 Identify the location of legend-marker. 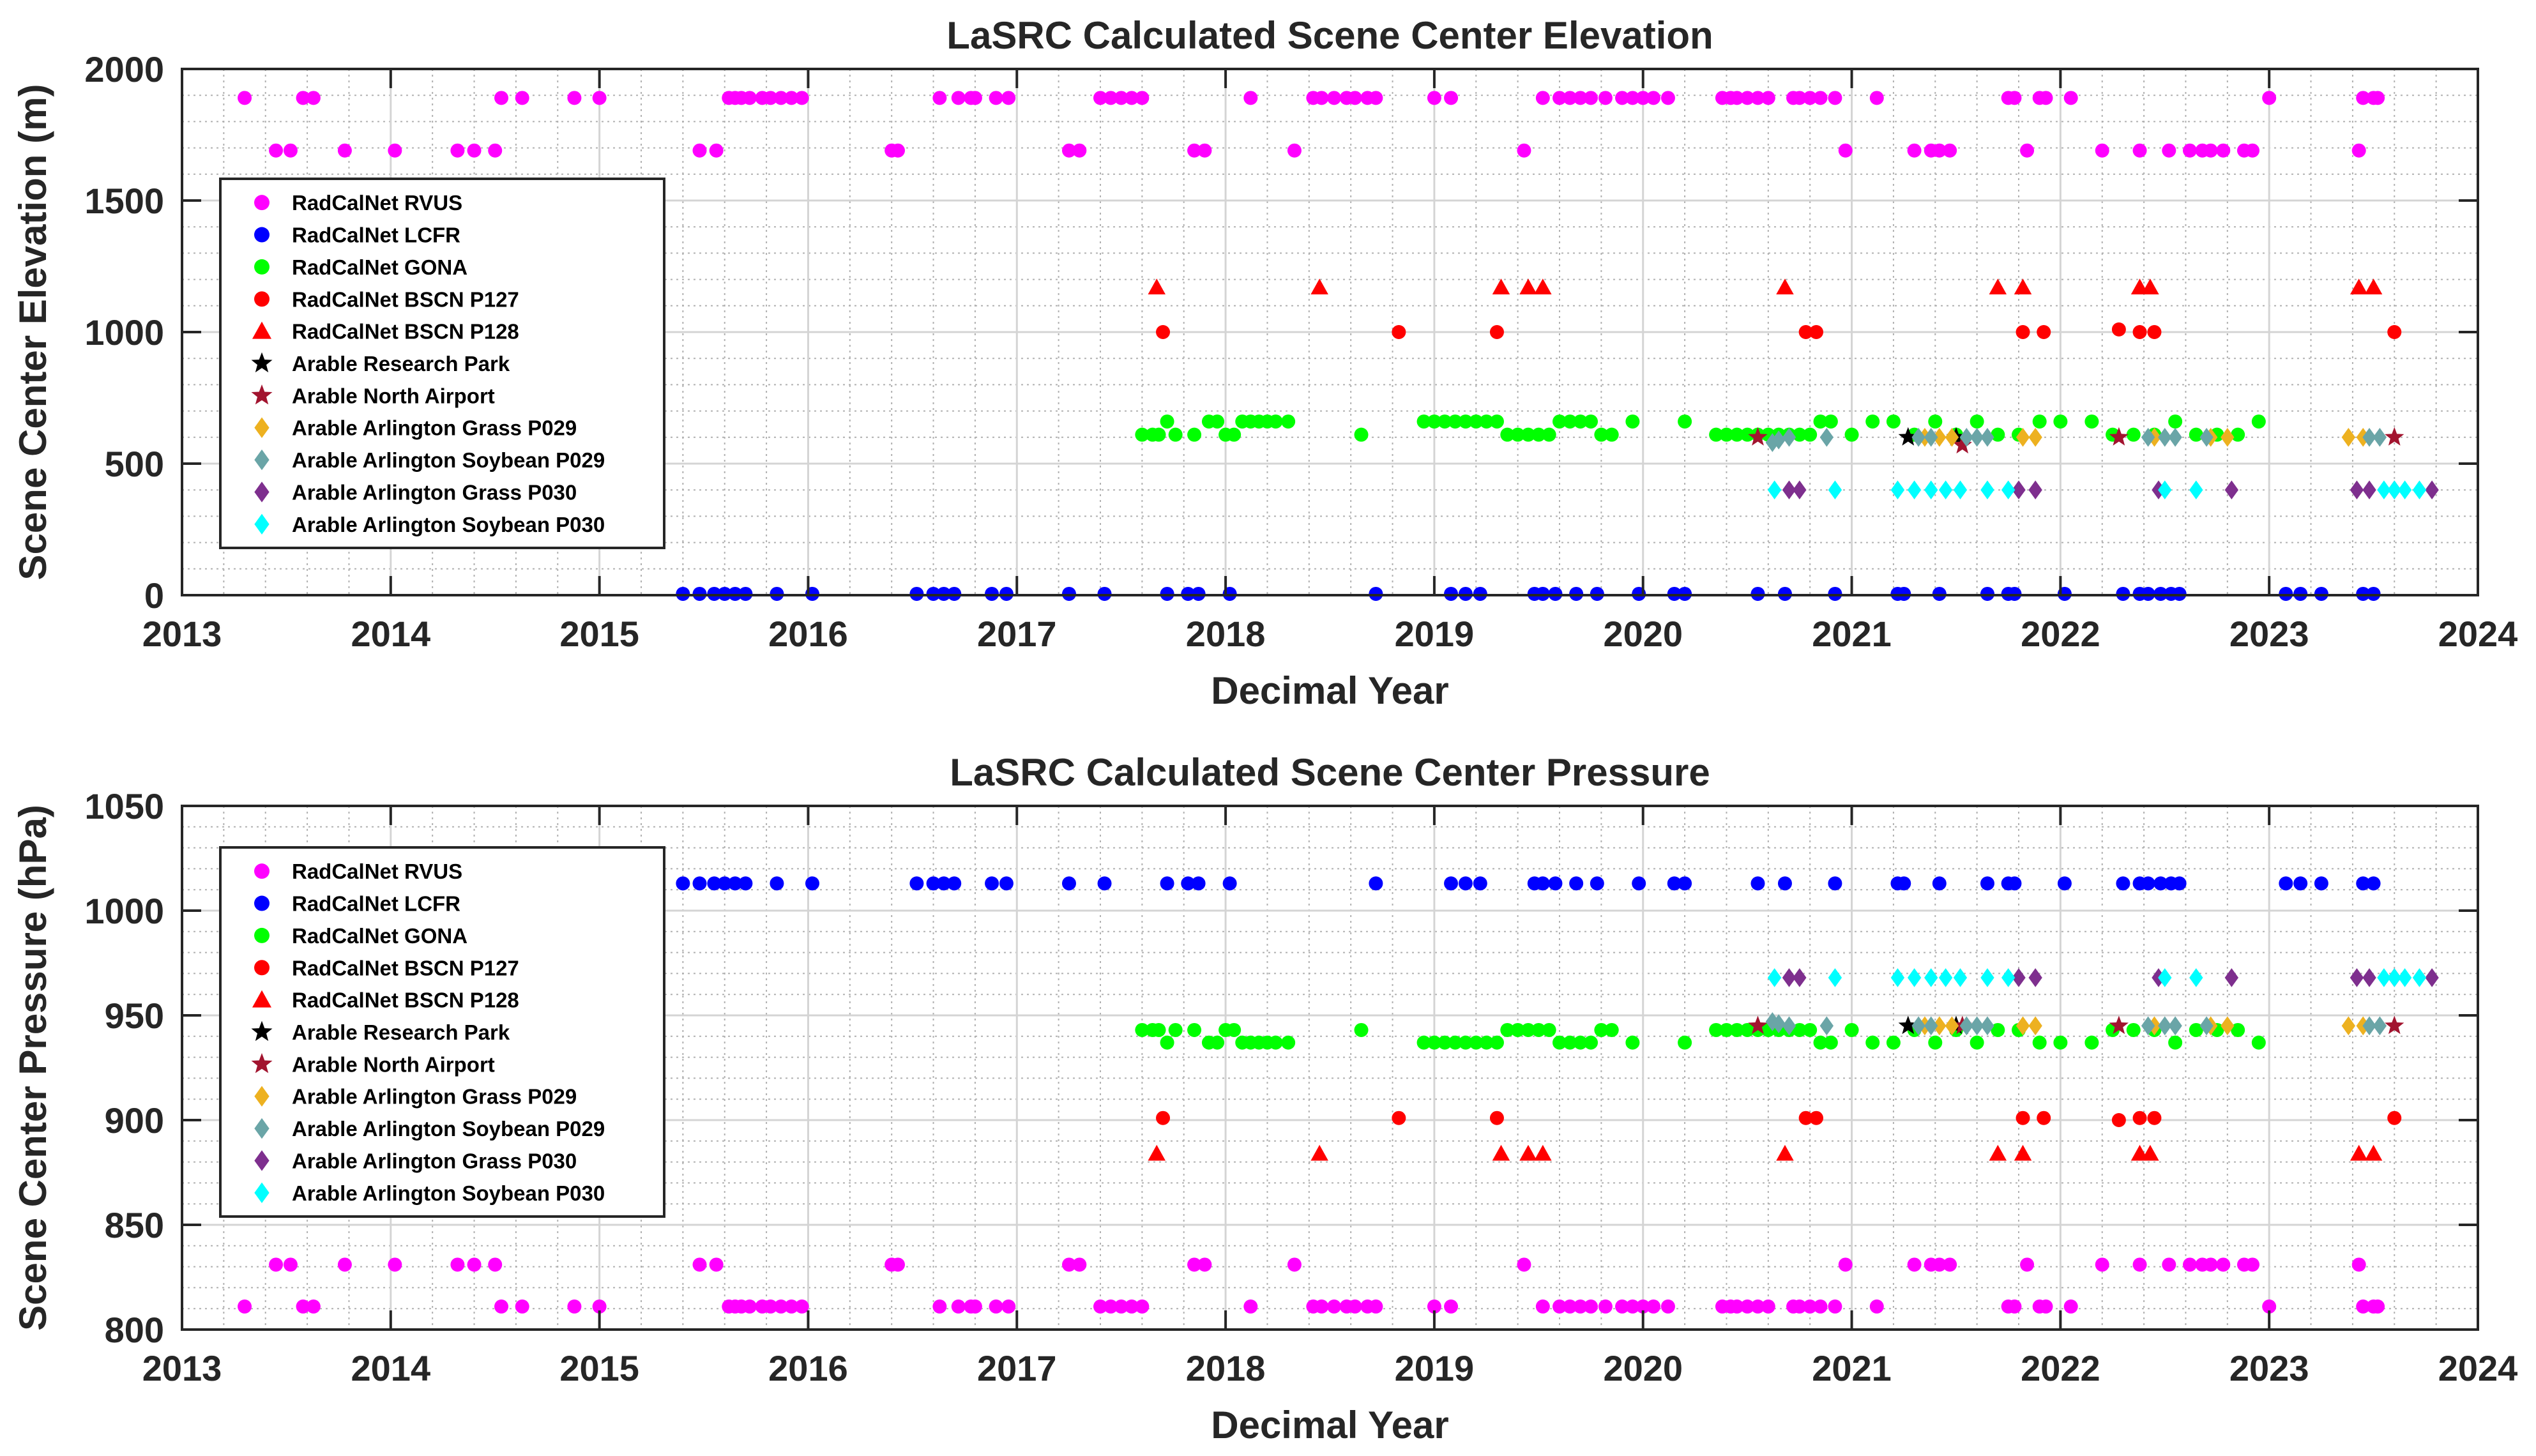
(262, 1096).